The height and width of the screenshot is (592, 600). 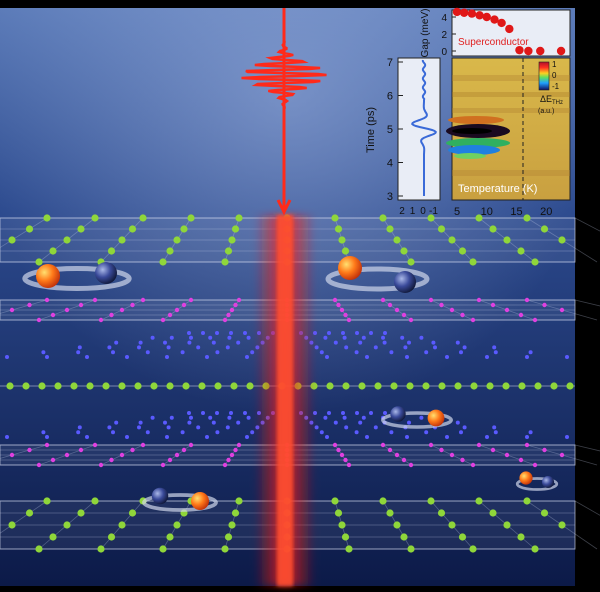 I want to click on heatmap-x-tick-label: 20, so click(x=546, y=212).